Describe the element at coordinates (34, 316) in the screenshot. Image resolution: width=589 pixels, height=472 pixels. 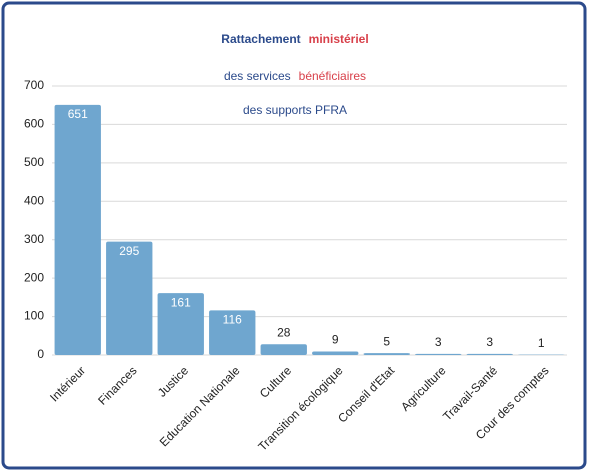
I see `y-tick-label: 100` at that location.